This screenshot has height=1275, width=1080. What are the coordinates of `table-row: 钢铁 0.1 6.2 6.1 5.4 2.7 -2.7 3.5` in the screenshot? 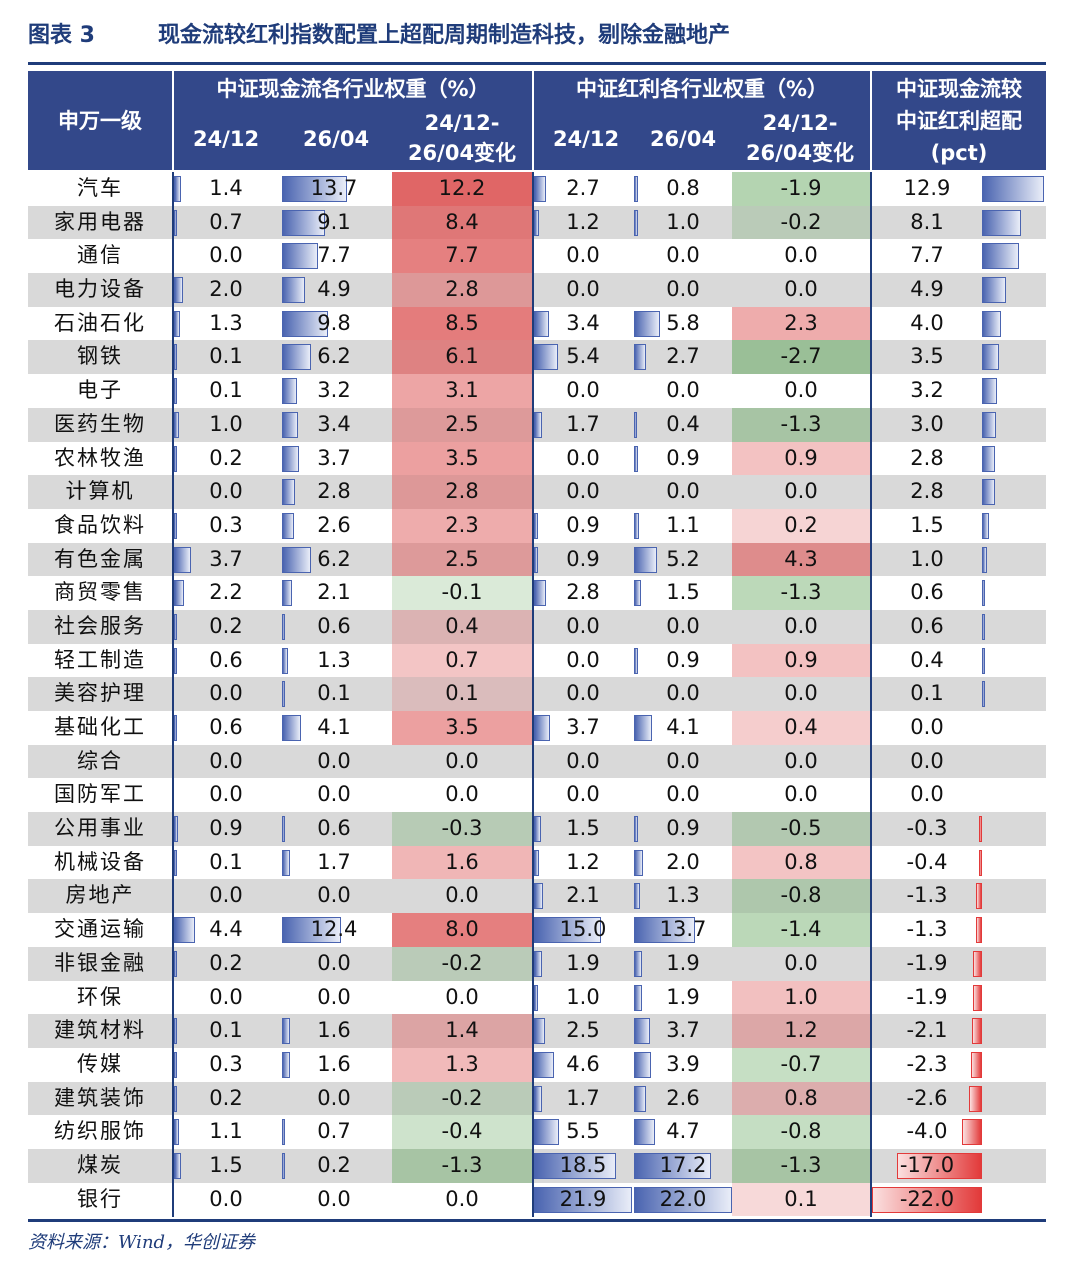 It's located at (537, 357).